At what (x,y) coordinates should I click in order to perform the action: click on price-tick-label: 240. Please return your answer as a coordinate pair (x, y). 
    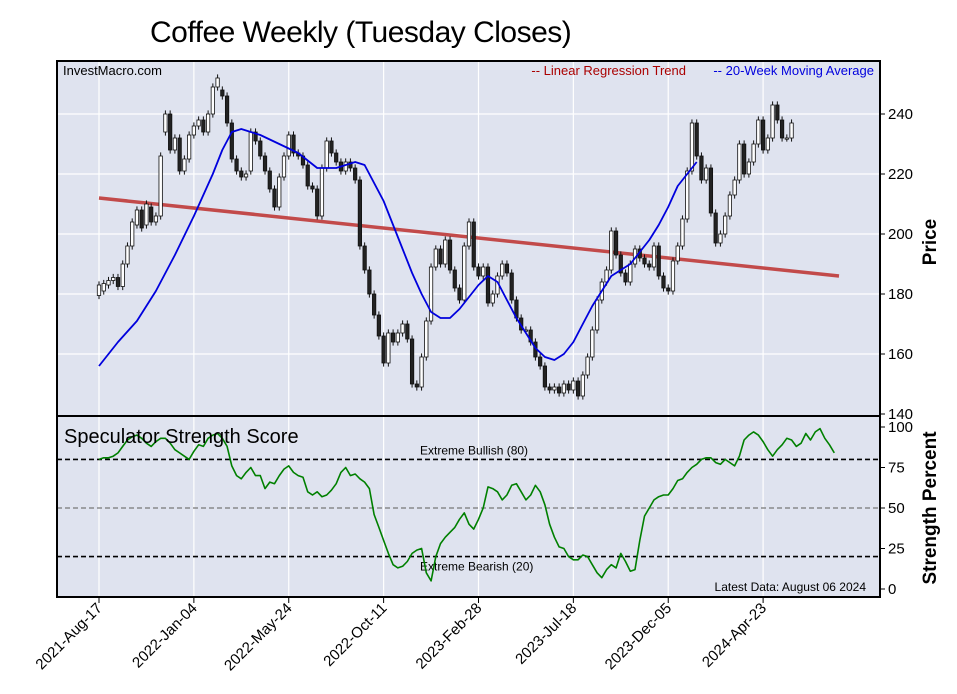
    Looking at the image, I should click on (900, 114).